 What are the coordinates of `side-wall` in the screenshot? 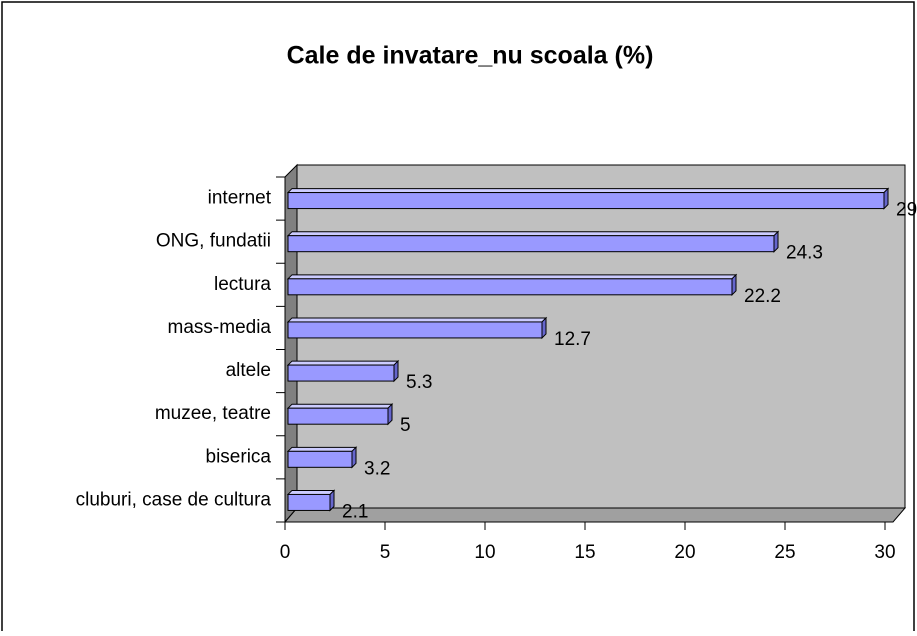 It's located at (291, 343).